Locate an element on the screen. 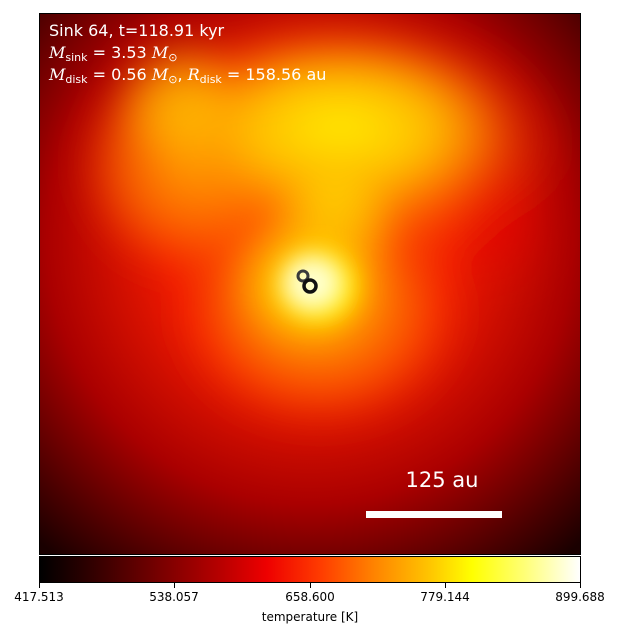 Image resolution: width=619 pixels, height=636 pixels. sink-time-label: Sink 64, t=118.91 kyr is located at coordinates (137, 30).